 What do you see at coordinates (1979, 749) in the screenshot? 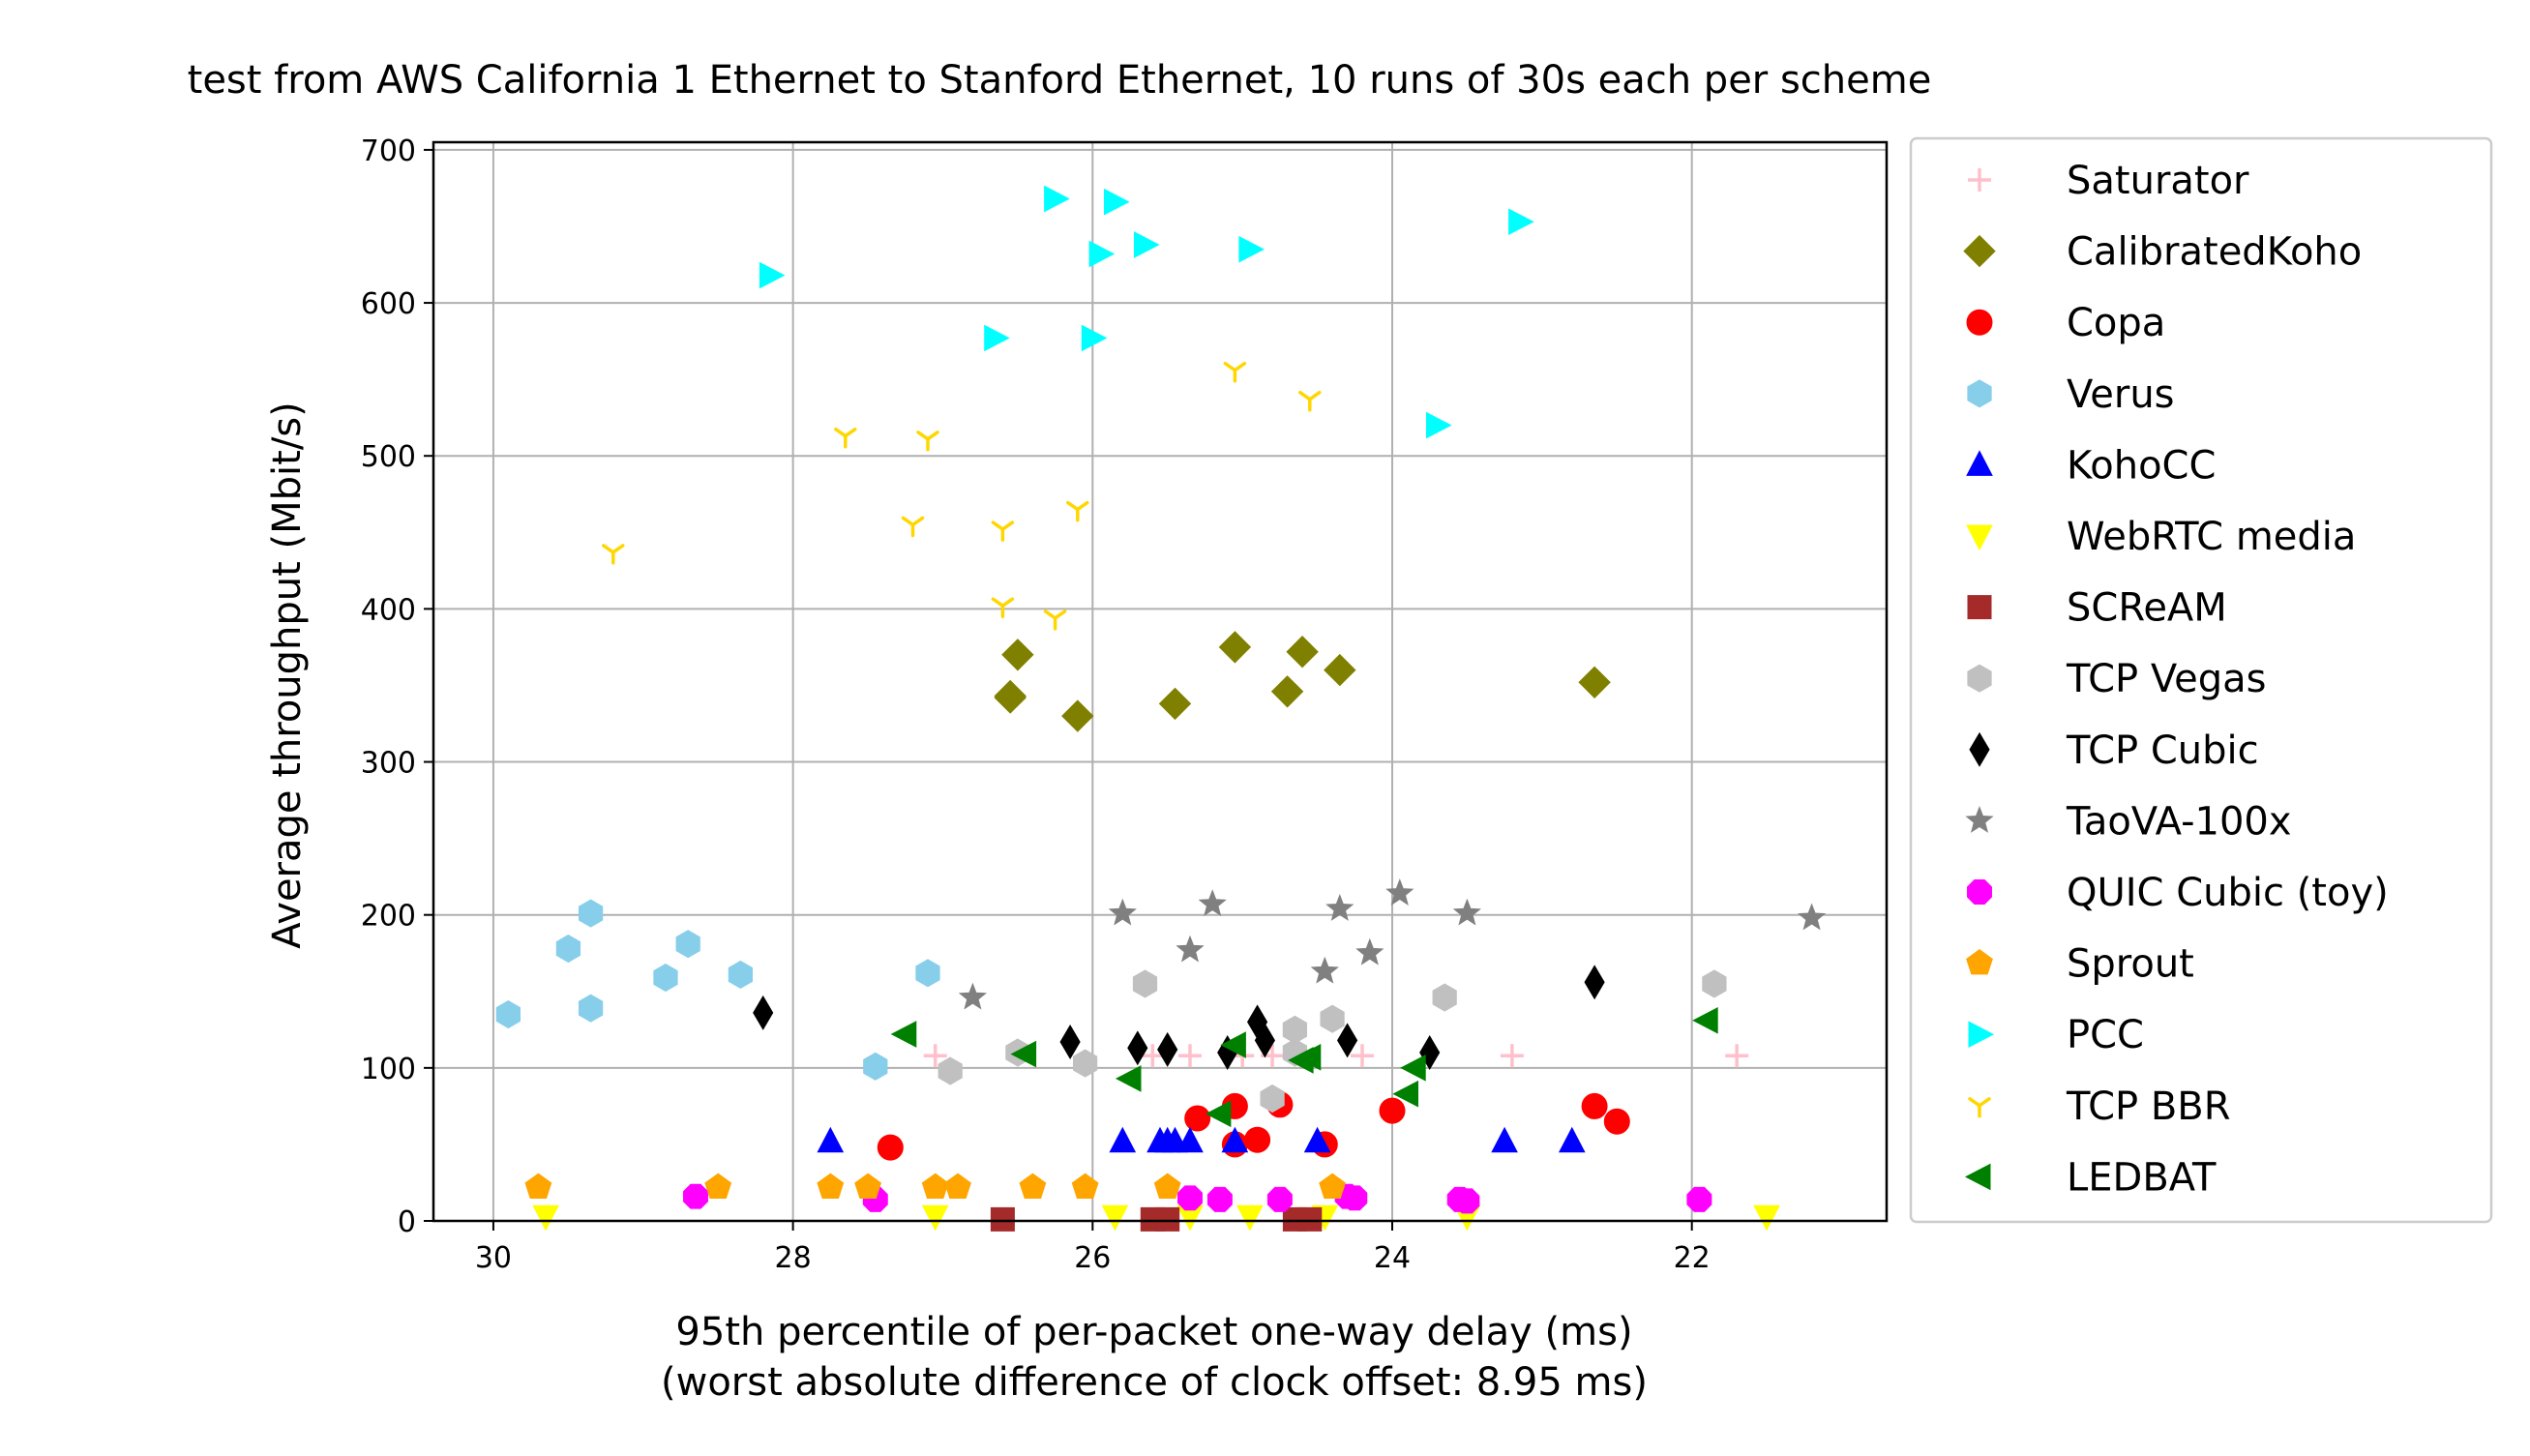
I see `legend-marker-tcp-cubic` at bounding box center [1979, 749].